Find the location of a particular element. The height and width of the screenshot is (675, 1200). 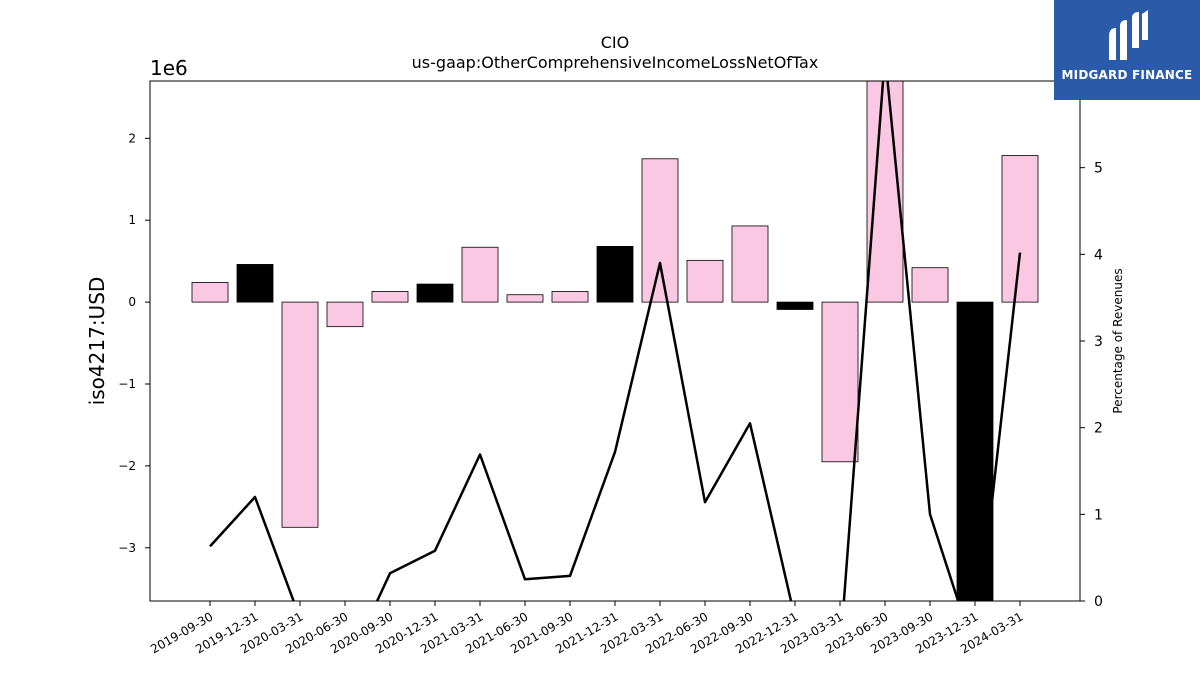

y-axis: −3 −2 −1 0 1 2 is located at coordinates (134, 343).